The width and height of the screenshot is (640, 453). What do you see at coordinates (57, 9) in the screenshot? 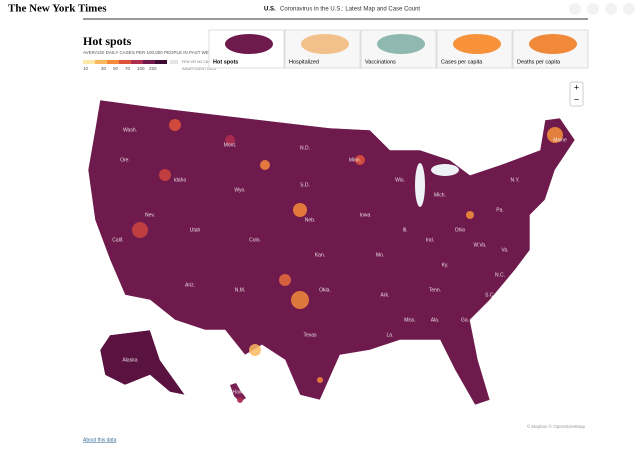
I see `logo: The New York Times` at bounding box center [57, 9].